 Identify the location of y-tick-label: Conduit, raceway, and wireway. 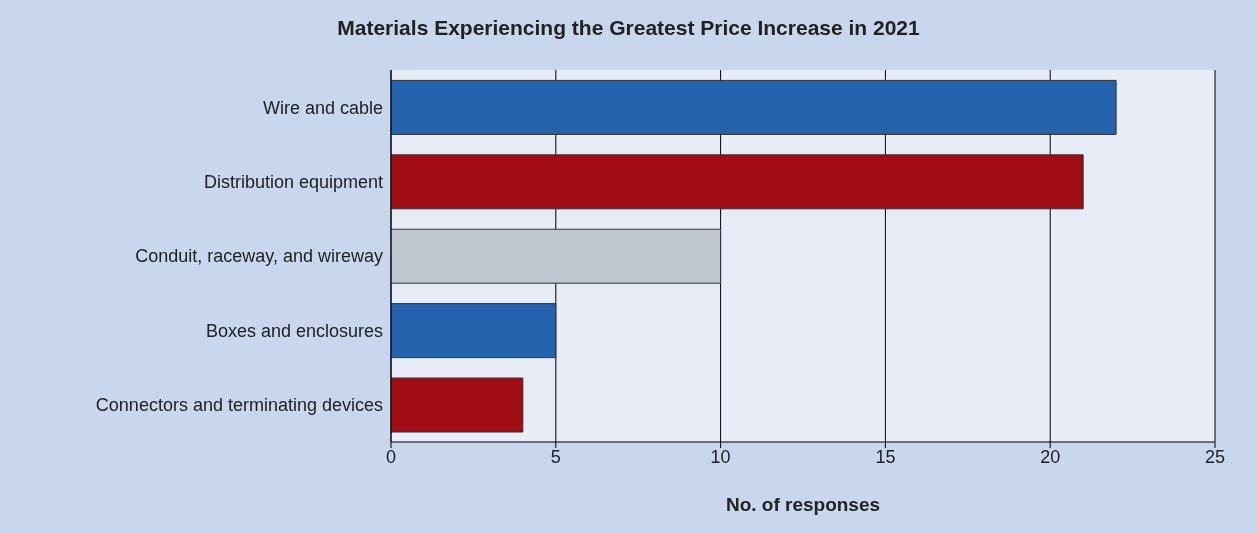
(259, 256).